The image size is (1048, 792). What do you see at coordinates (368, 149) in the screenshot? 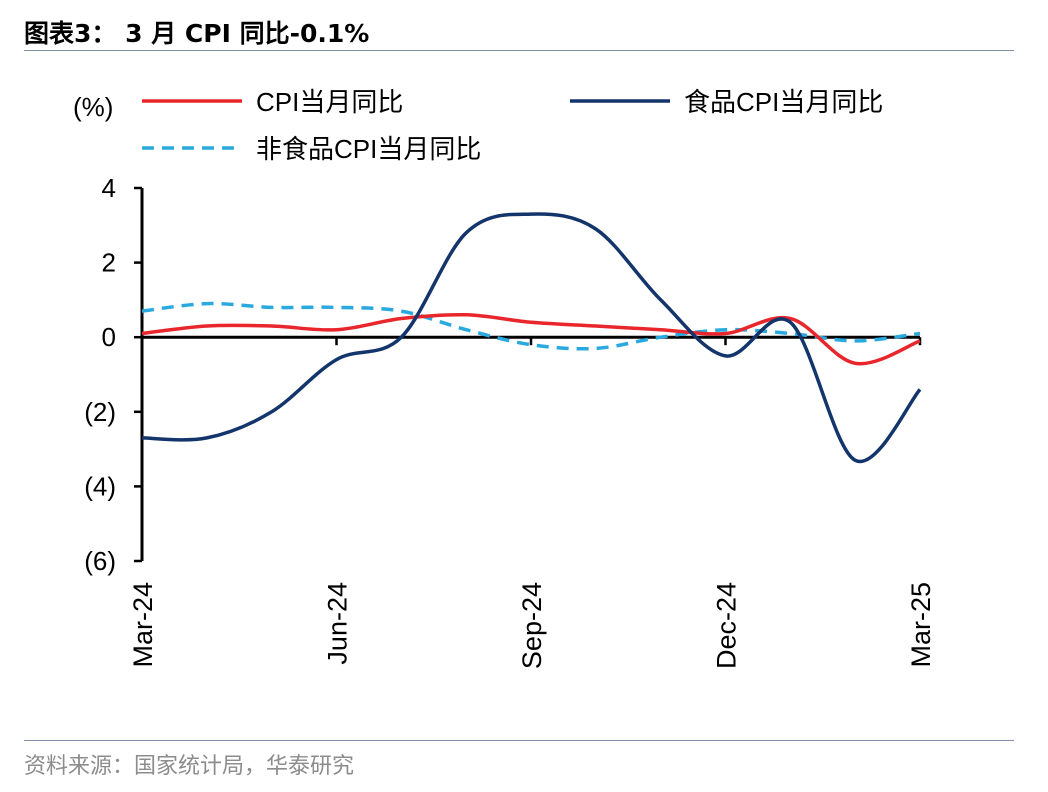
I see `legend-label-nonfood-cpi: 非食品CPI当月同比` at bounding box center [368, 149].